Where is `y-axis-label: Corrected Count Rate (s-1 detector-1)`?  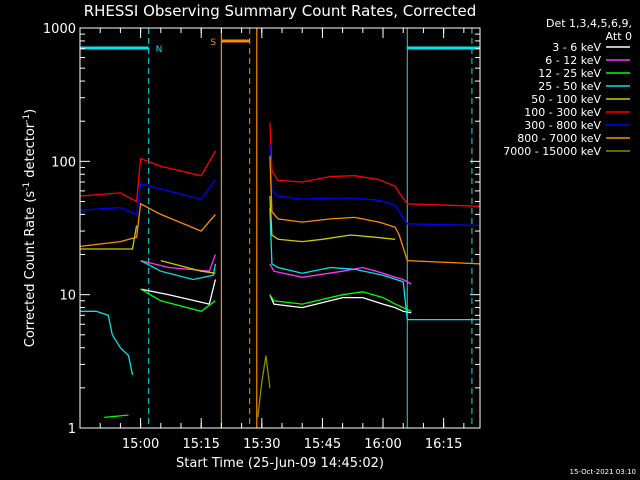
y-axis-label: Corrected Count Rate (s-1 detector-1) is located at coordinates (30, 228).